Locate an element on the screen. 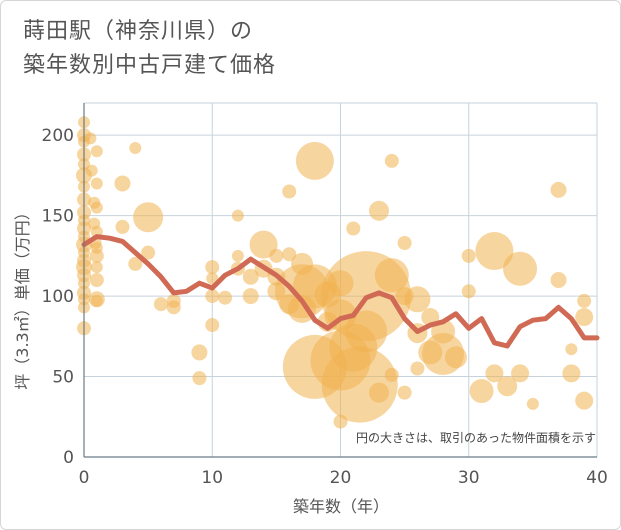  x-axis-label: 築年数（年） is located at coordinates (341, 506).